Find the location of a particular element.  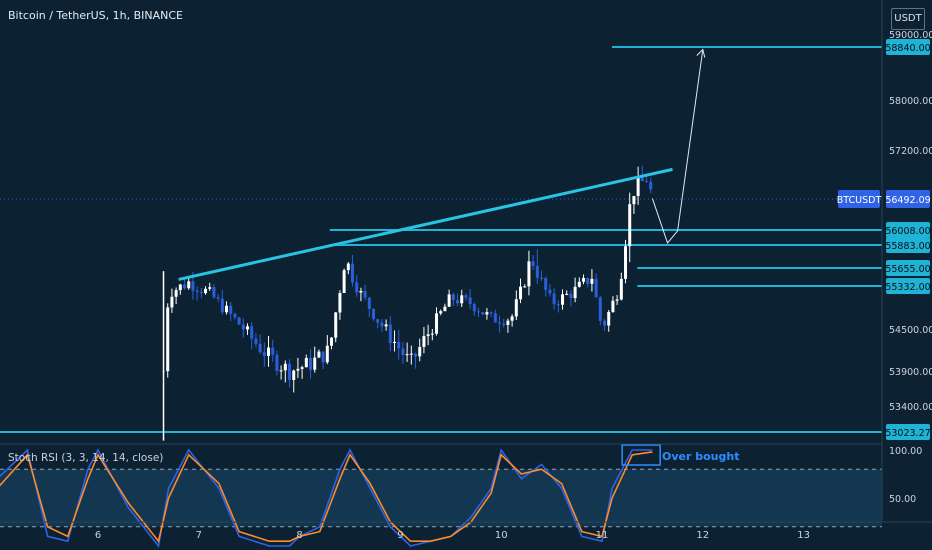

x-tick-label: 12 is located at coordinates (702, 535).